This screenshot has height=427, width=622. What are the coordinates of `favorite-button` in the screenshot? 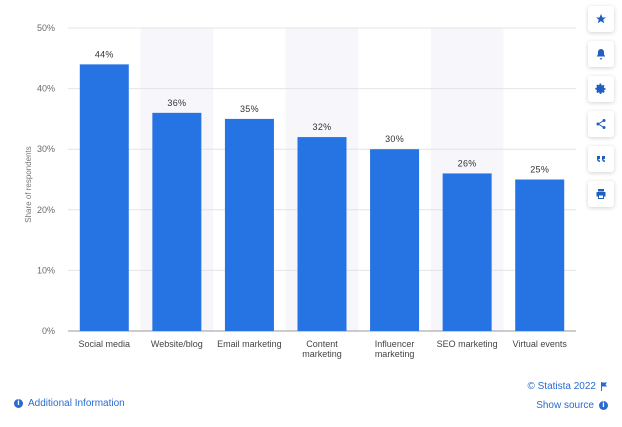 It's located at (601, 19).